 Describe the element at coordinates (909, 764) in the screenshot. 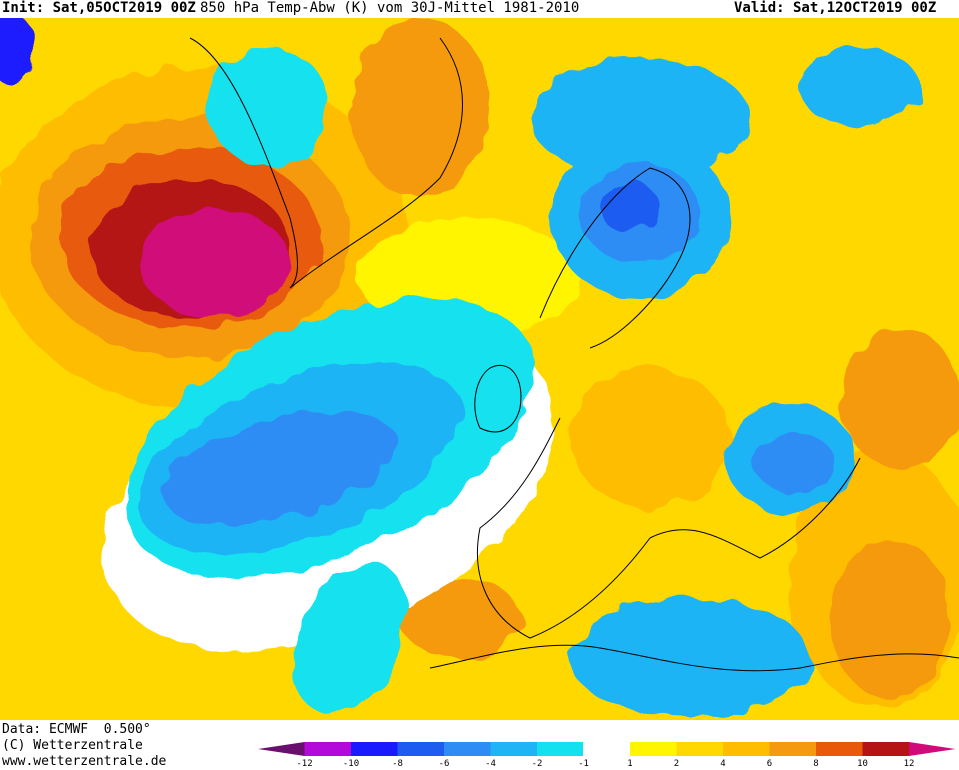

I see `legend-tick-label: 12` at that location.